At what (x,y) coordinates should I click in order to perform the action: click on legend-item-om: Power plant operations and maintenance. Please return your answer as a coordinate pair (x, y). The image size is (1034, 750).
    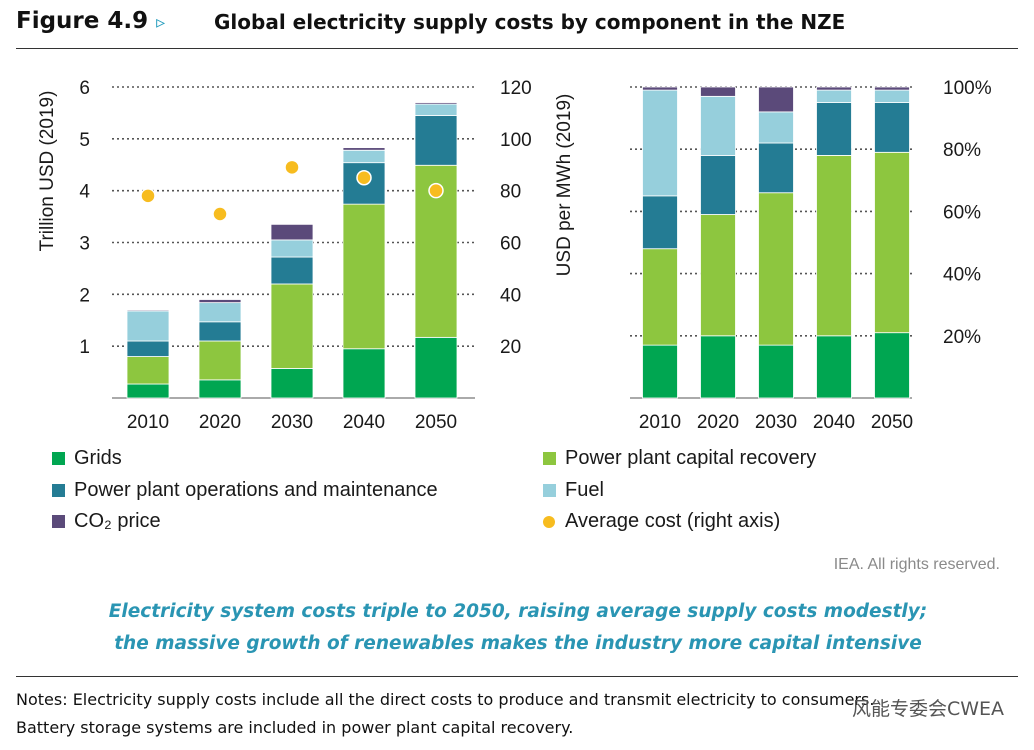
    Looking at the image, I should click on (245, 490).